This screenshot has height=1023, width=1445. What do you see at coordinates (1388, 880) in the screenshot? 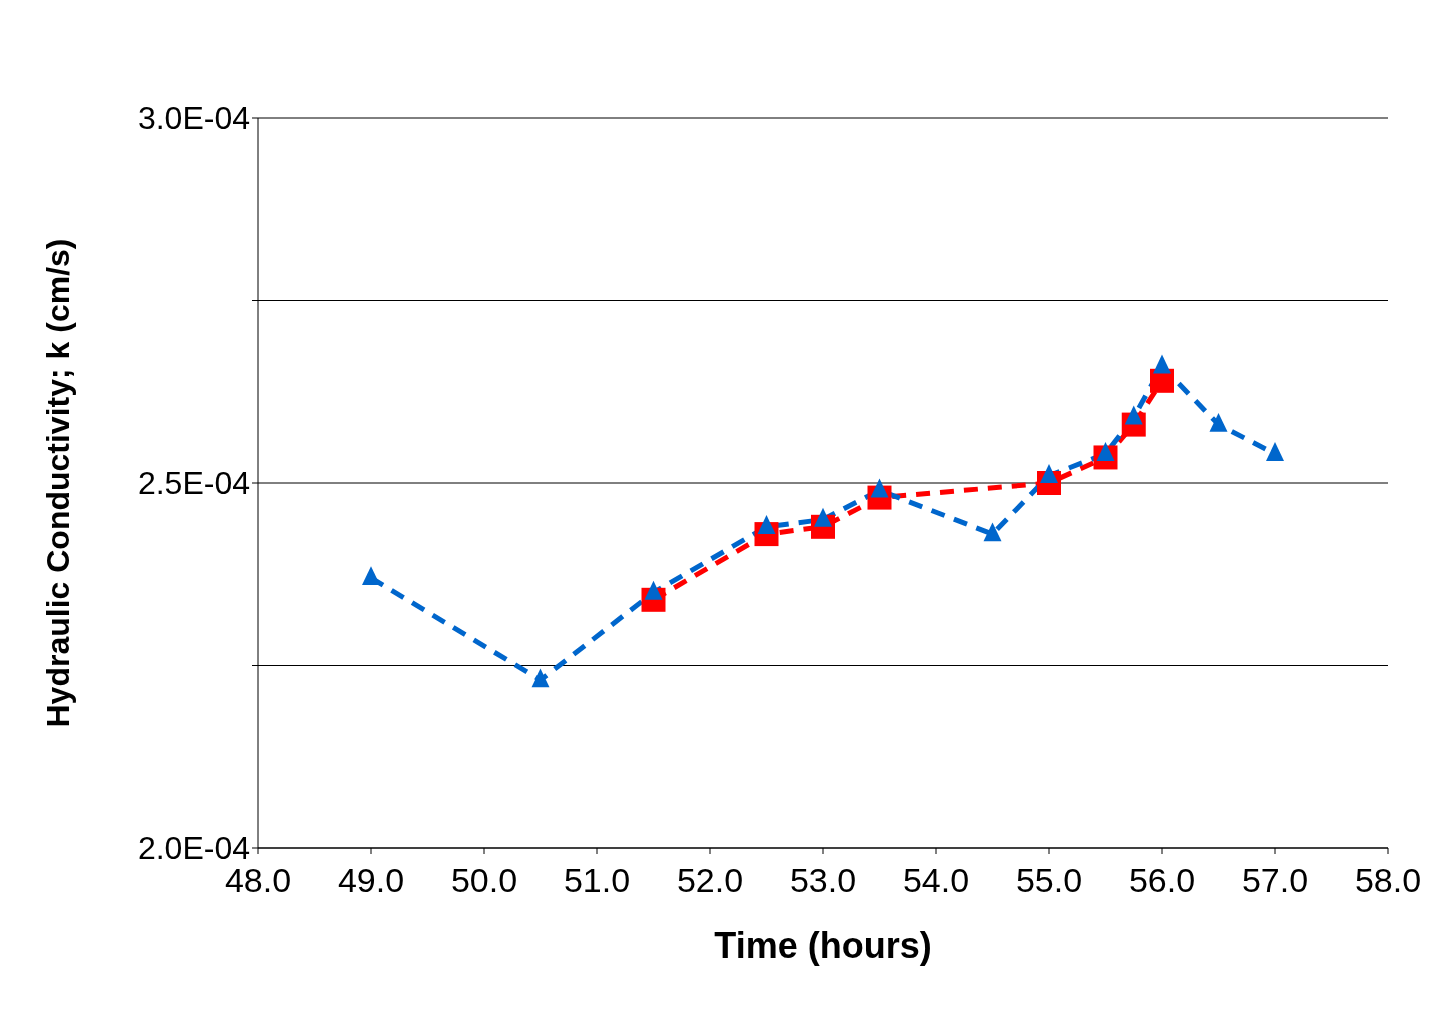
I see `x-tick-label: 58.0` at bounding box center [1388, 880].